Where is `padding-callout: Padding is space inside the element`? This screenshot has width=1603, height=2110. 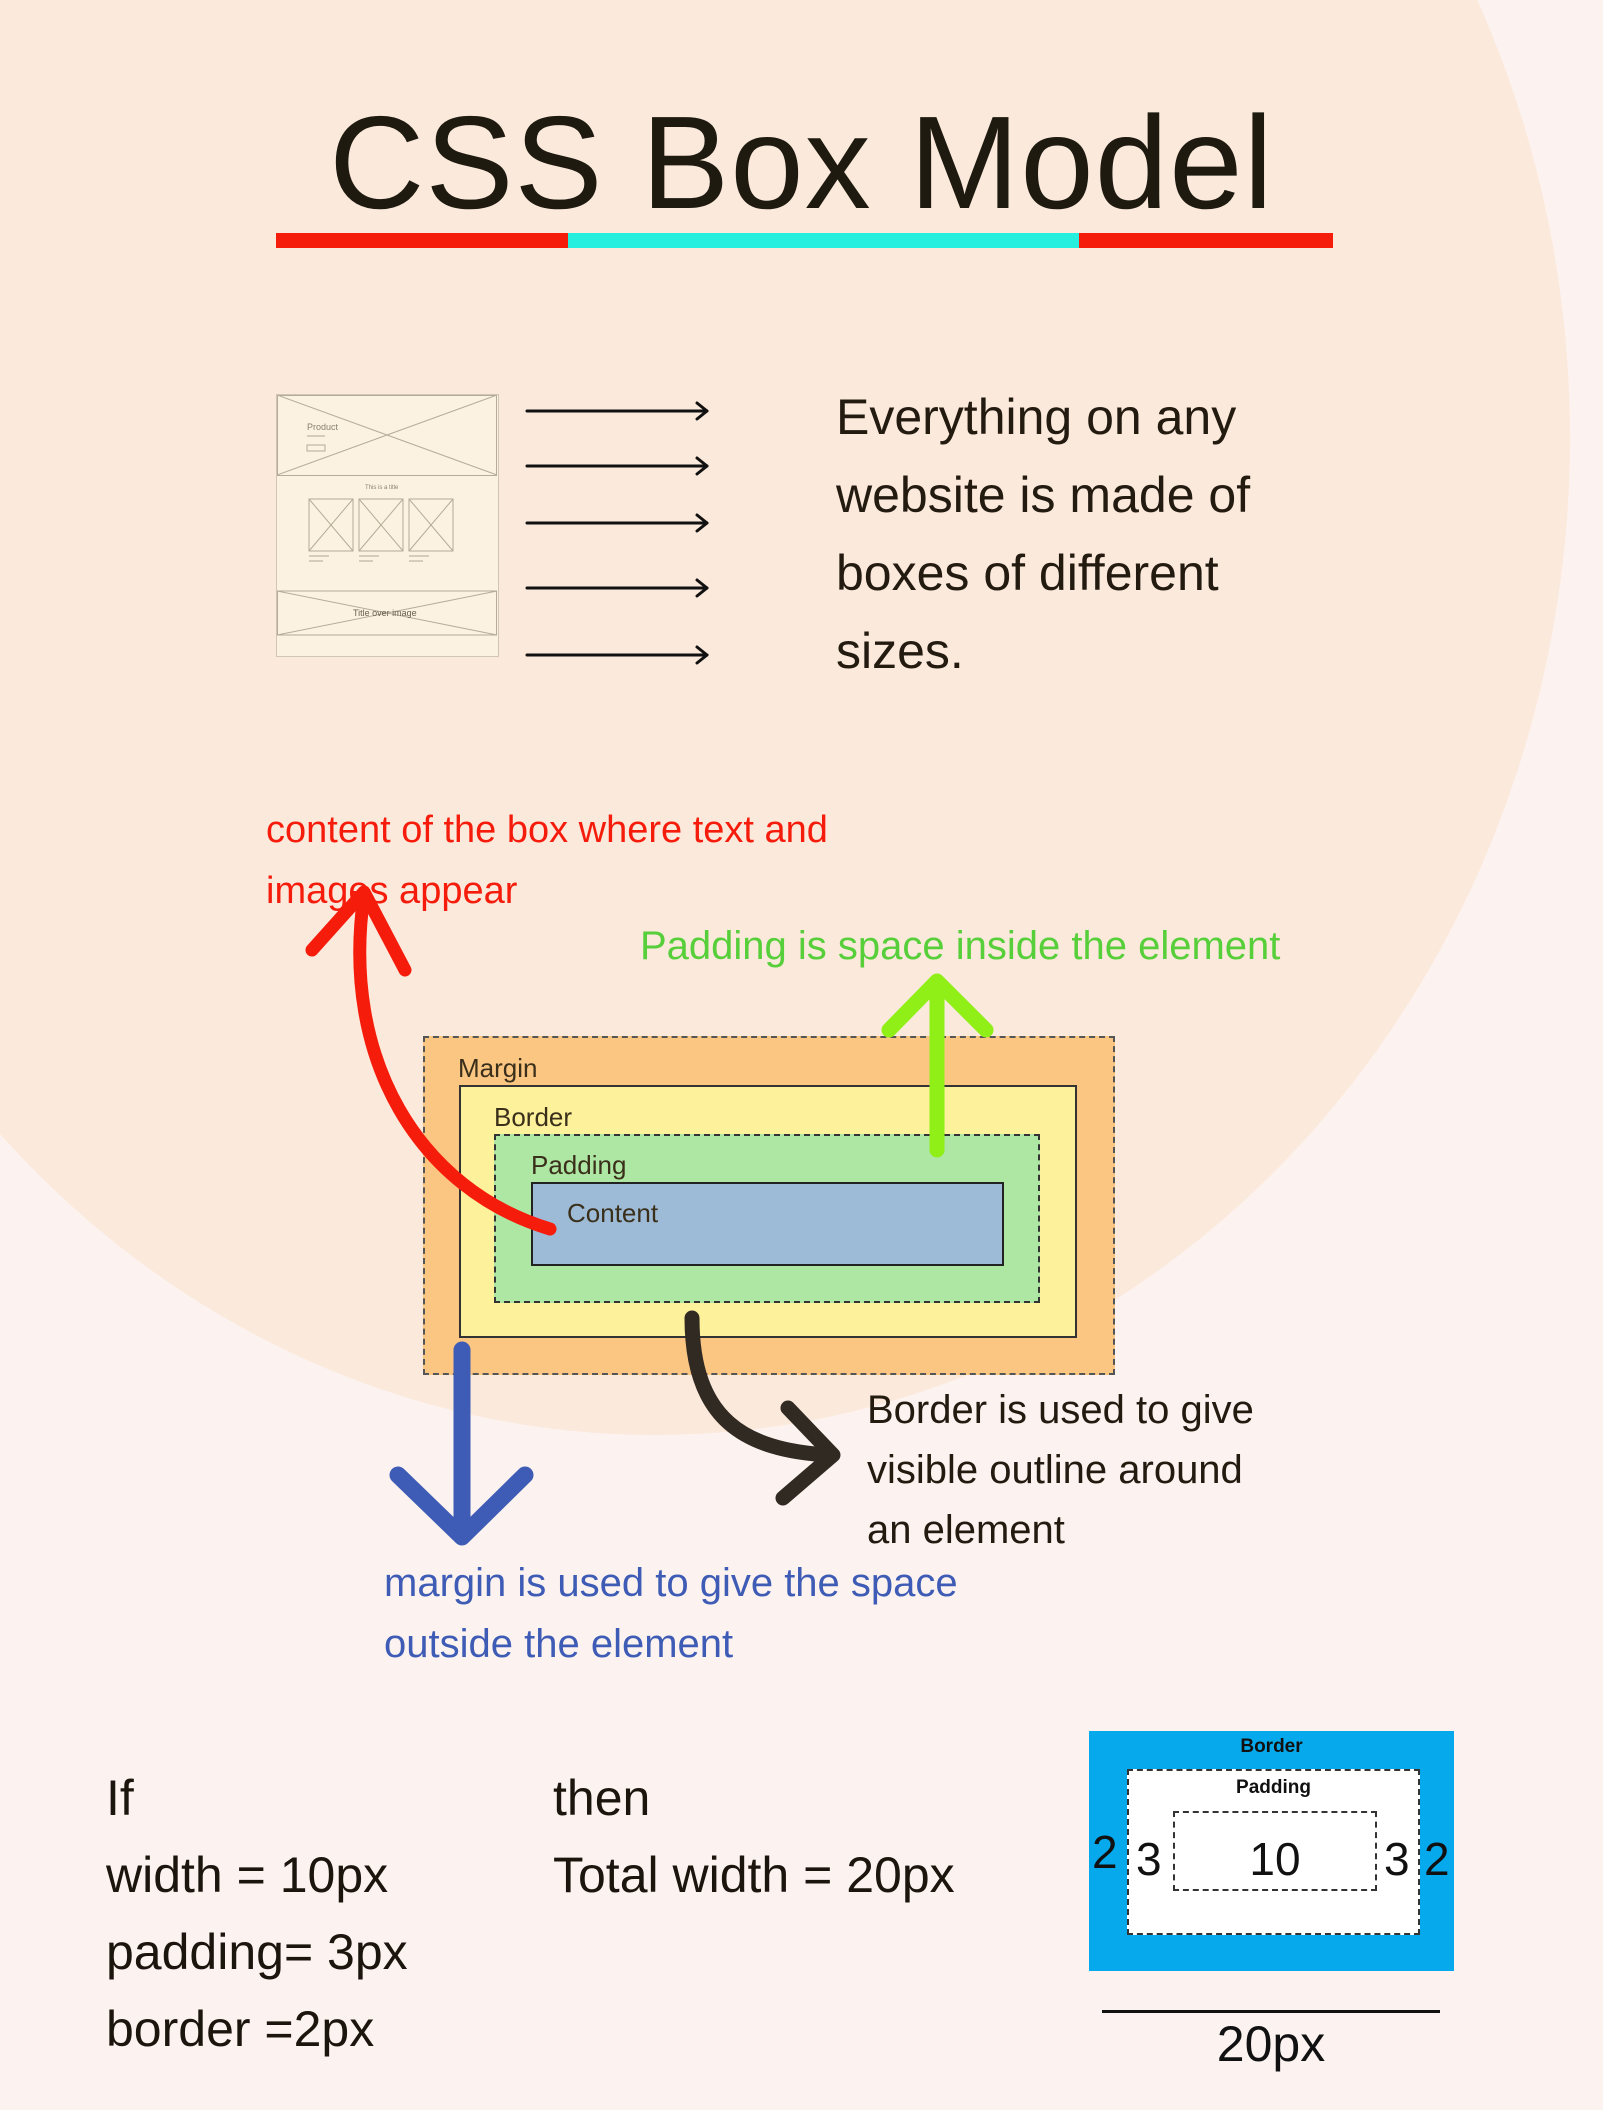 padding-callout: Padding is space inside the element is located at coordinates (960, 946).